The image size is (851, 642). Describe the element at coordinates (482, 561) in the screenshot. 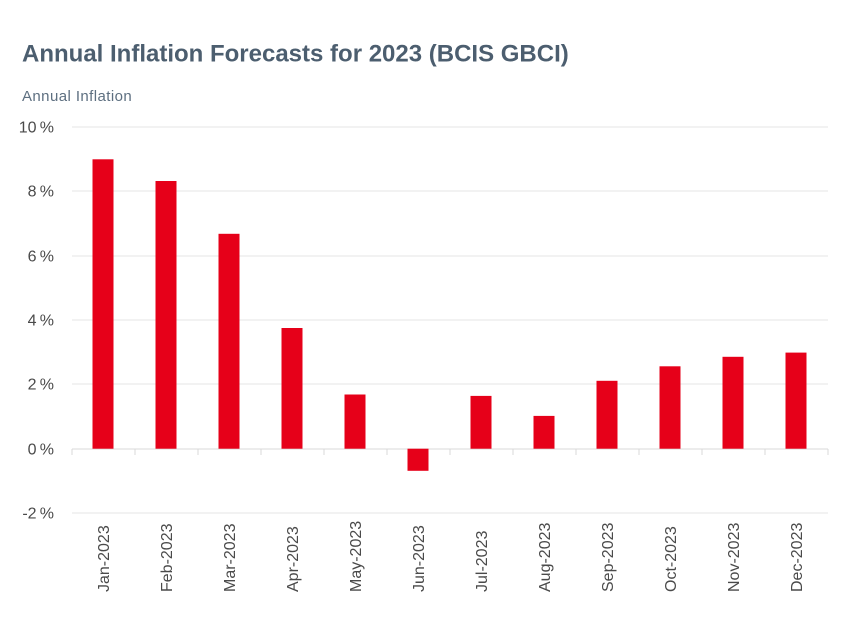

I see `svg-text: Jul-2023` at that location.